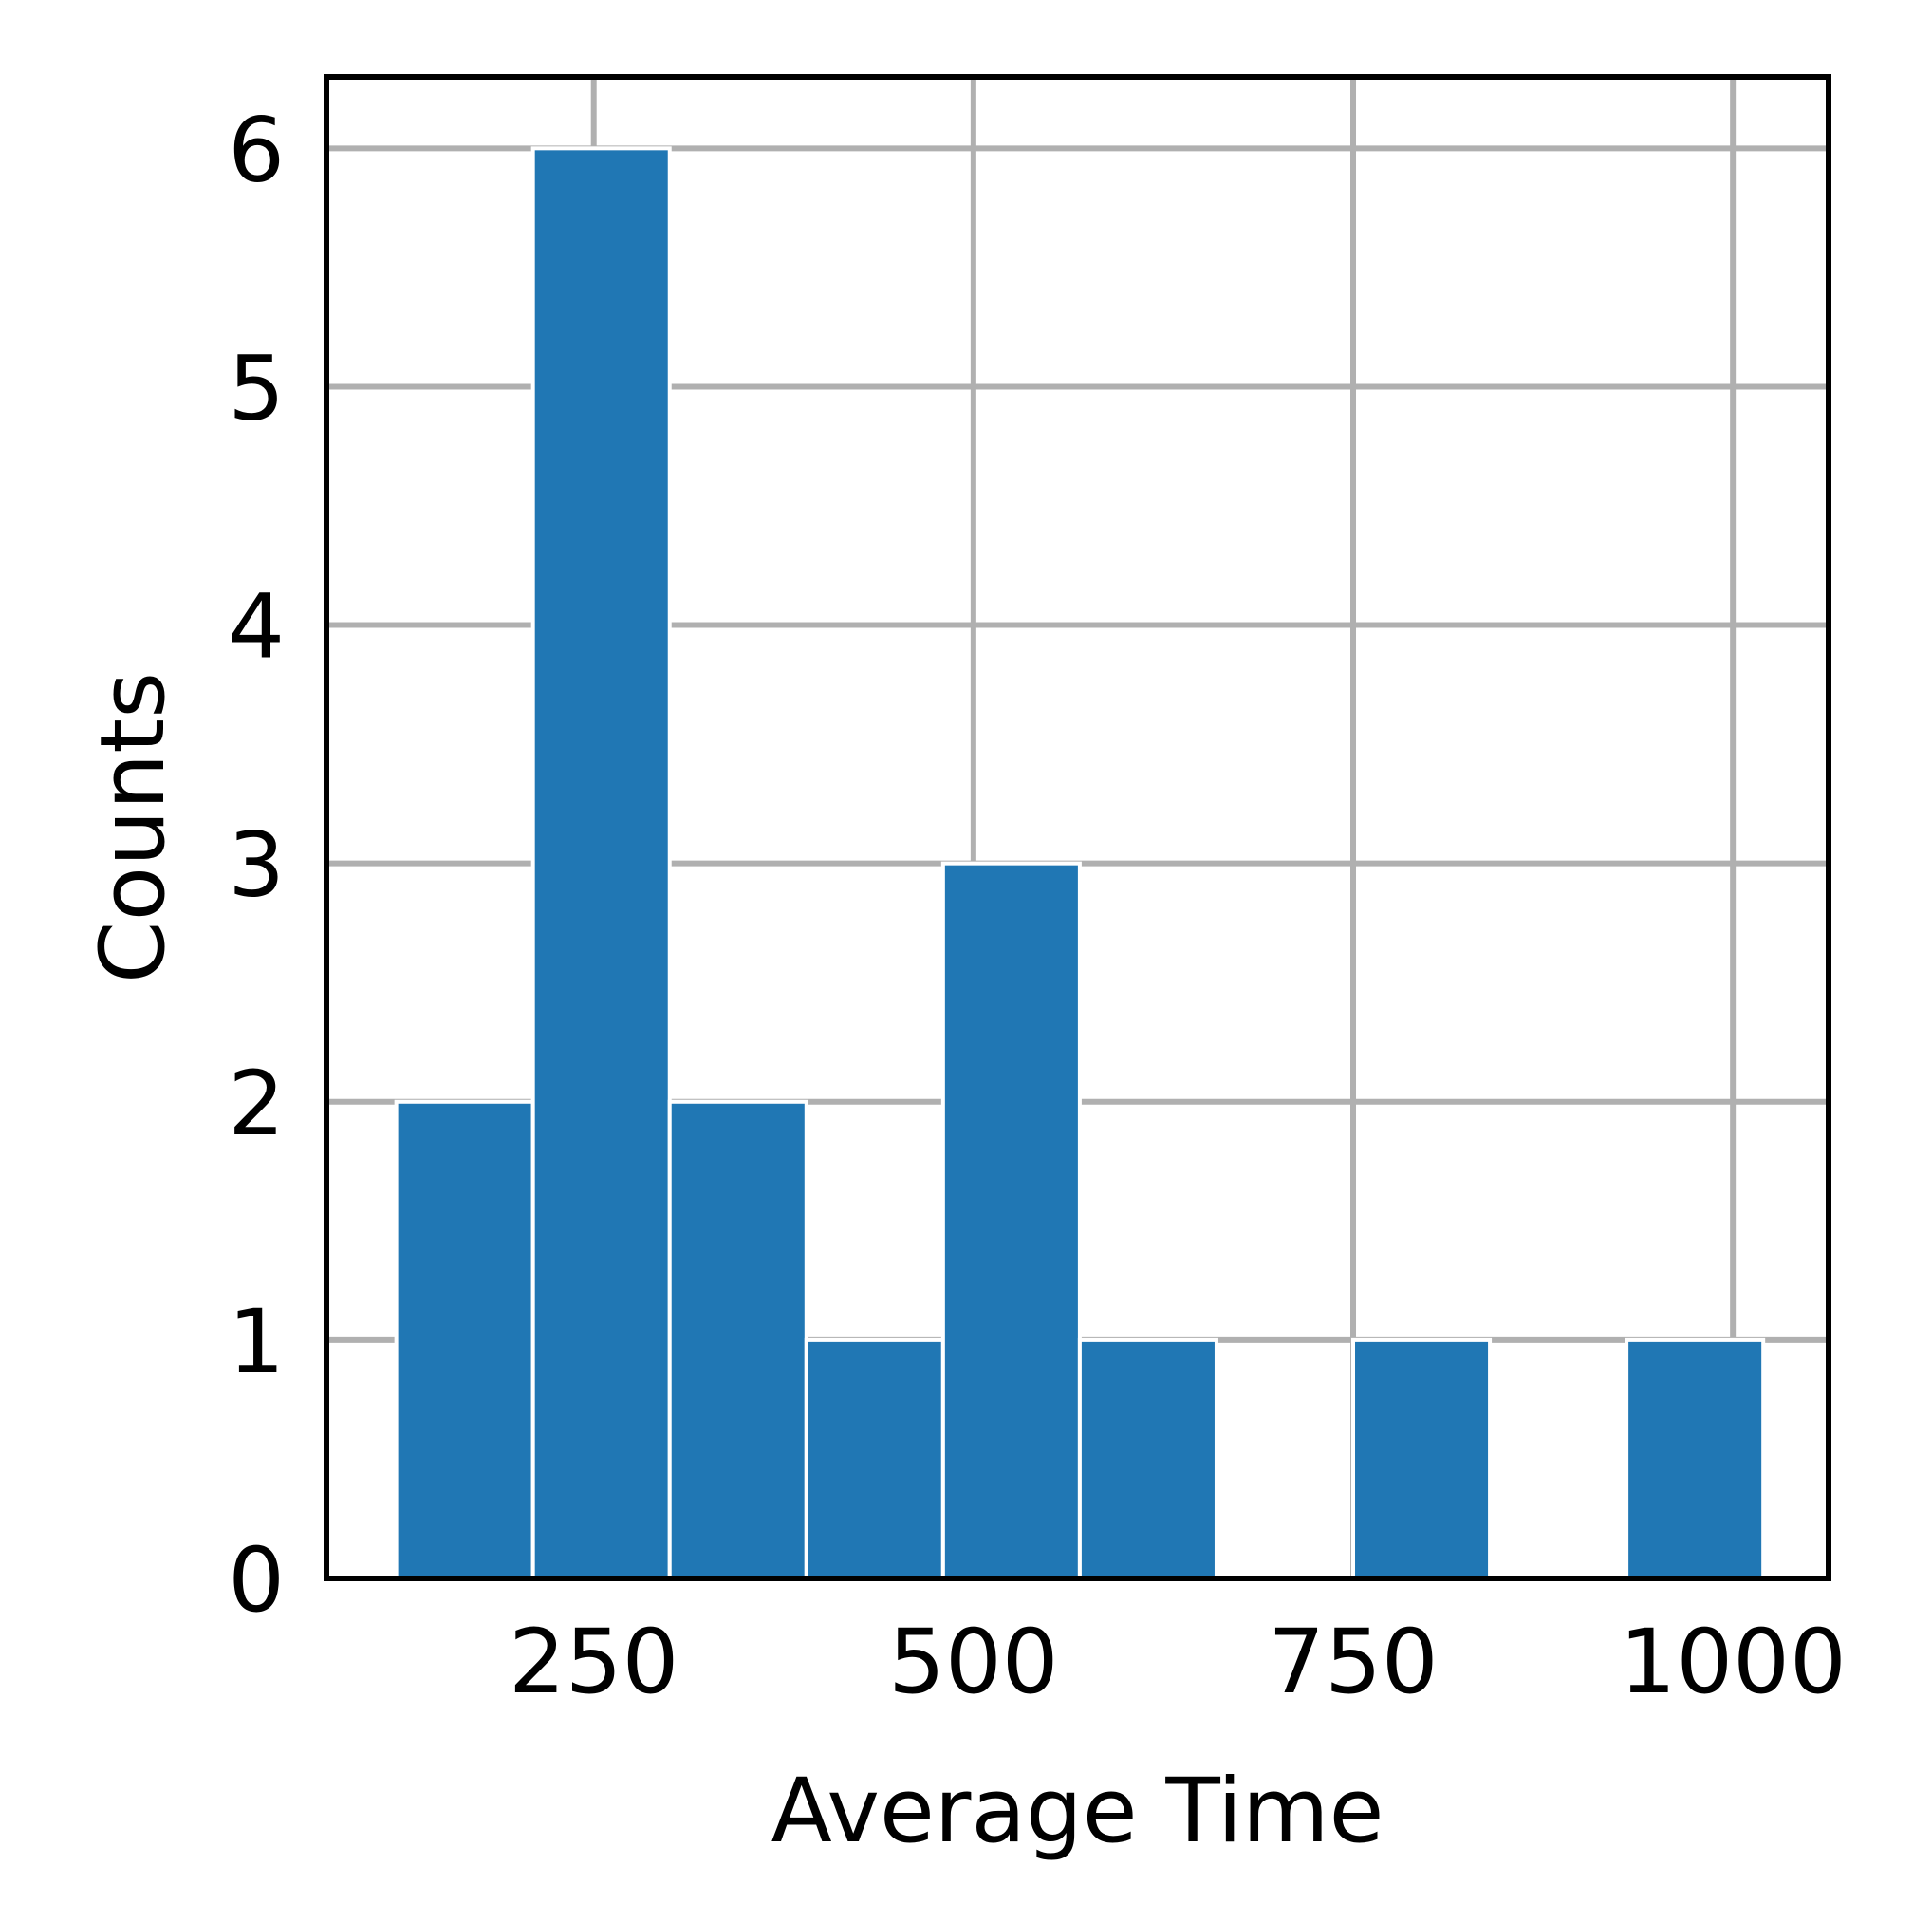 The width and height of the screenshot is (1932, 1922). What do you see at coordinates (1077, 1812) in the screenshot?
I see `x-axis-label: Average Time` at bounding box center [1077, 1812].